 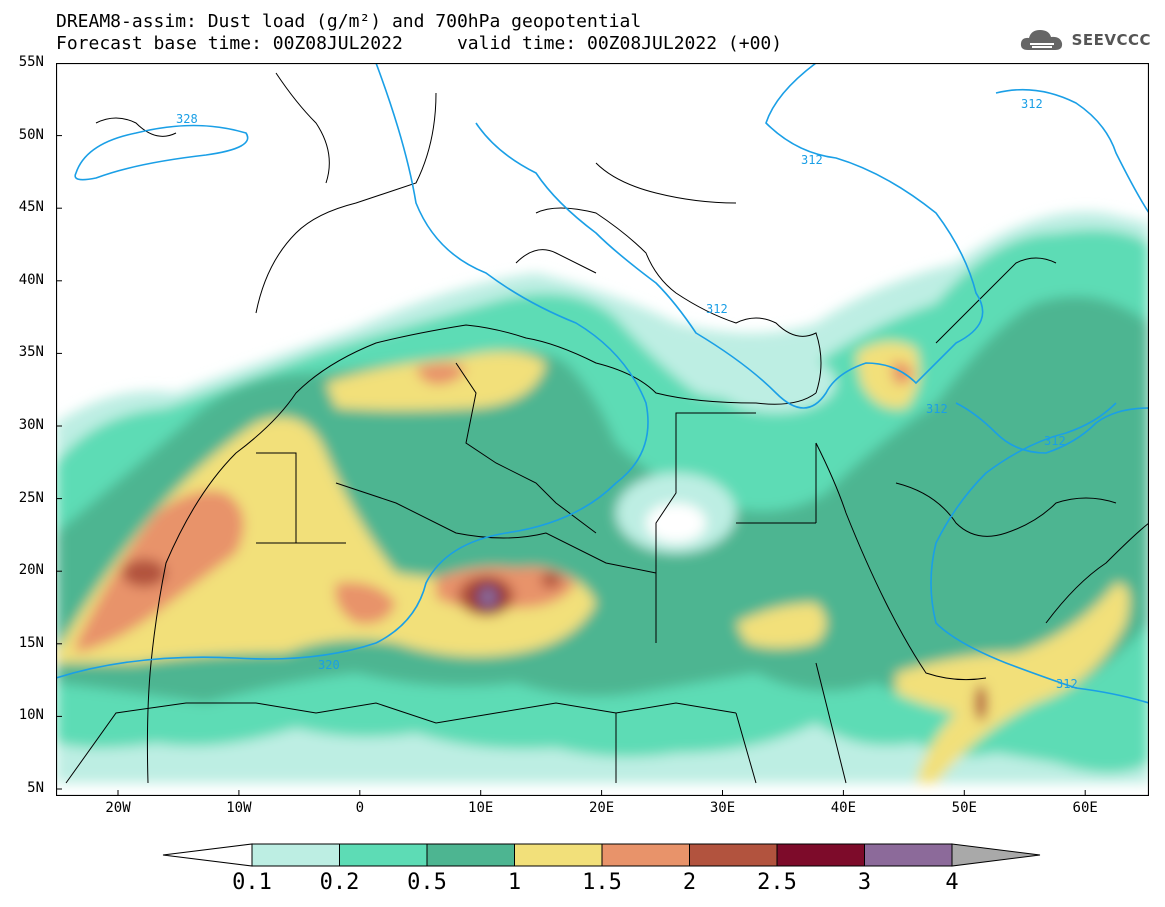 I want to click on latitude-label: 30N, so click(x=31, y=425).